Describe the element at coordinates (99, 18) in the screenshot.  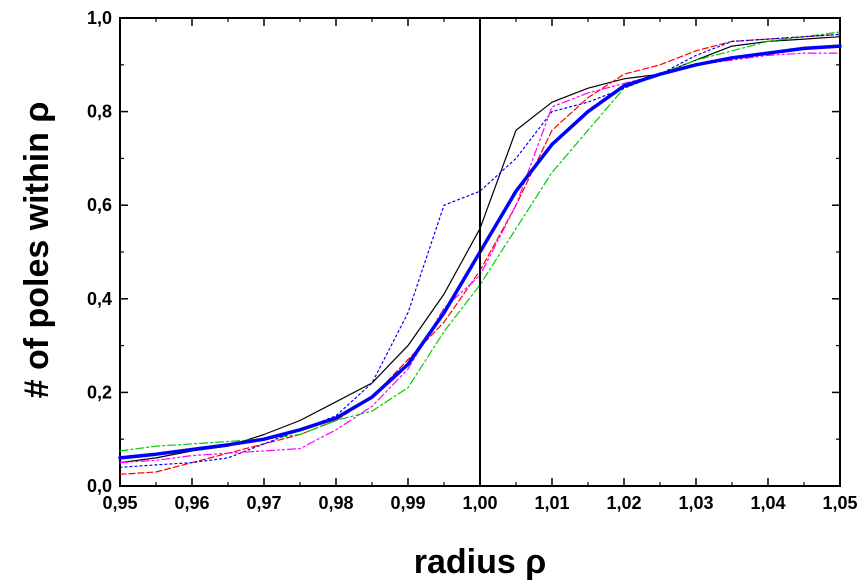
I see `y-tick-label: 1,0` at that location.